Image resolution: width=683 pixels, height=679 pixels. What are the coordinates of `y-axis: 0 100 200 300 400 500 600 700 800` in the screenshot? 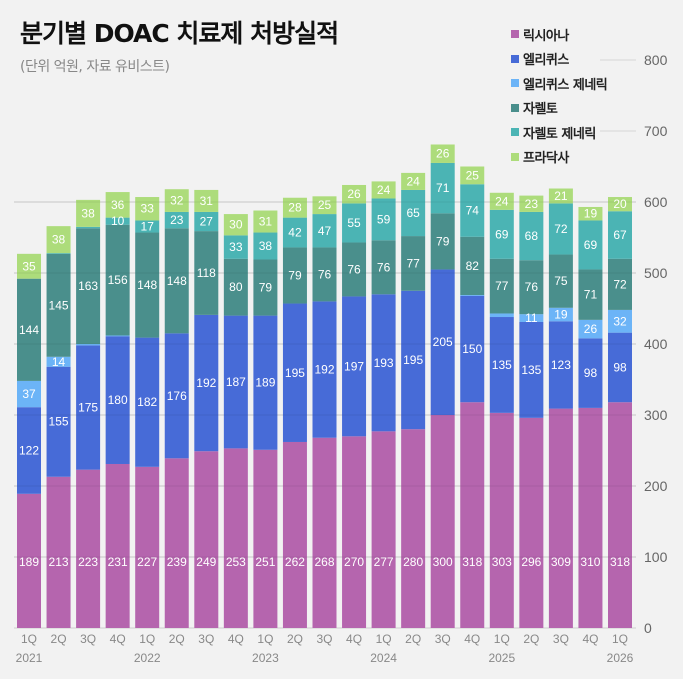 It's located at (656, 344).